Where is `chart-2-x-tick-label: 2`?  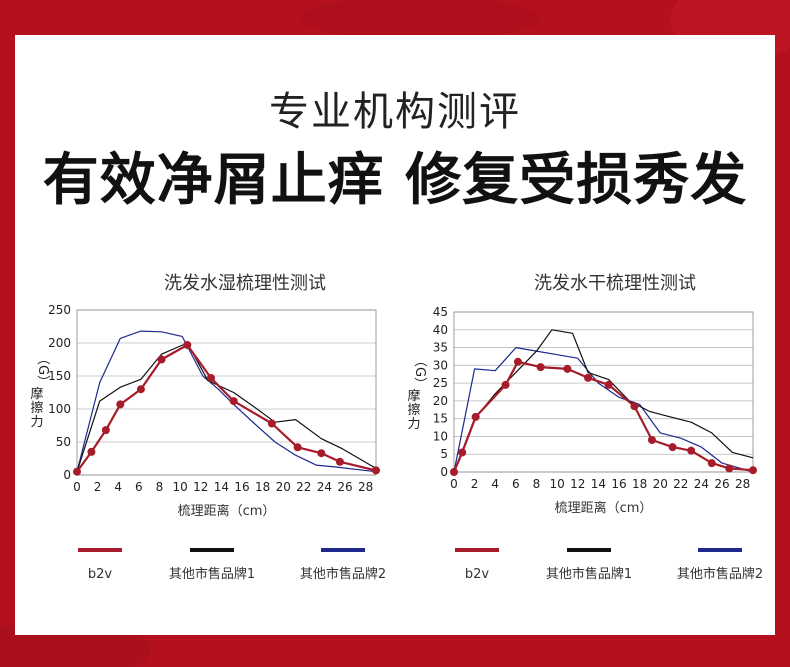 chart-2-x-tick-label: 2 is located at coordinates (475, 484).